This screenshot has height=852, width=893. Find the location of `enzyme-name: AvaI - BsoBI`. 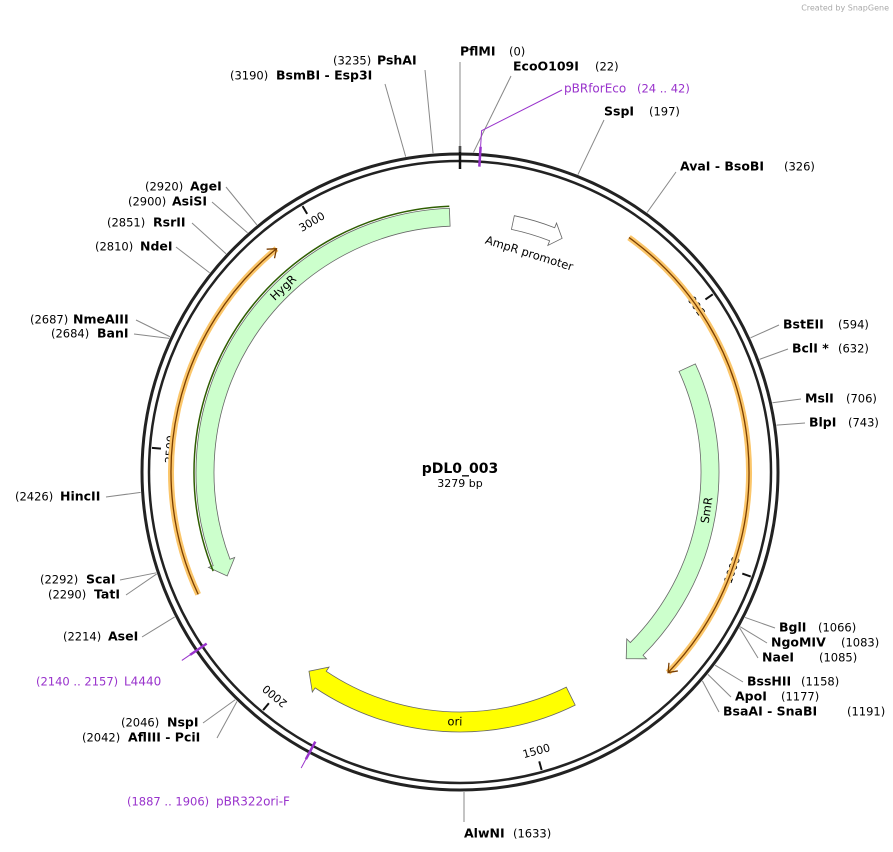

enzyme-name: AvaI - BsoBI is located at coordinates (722, 166).